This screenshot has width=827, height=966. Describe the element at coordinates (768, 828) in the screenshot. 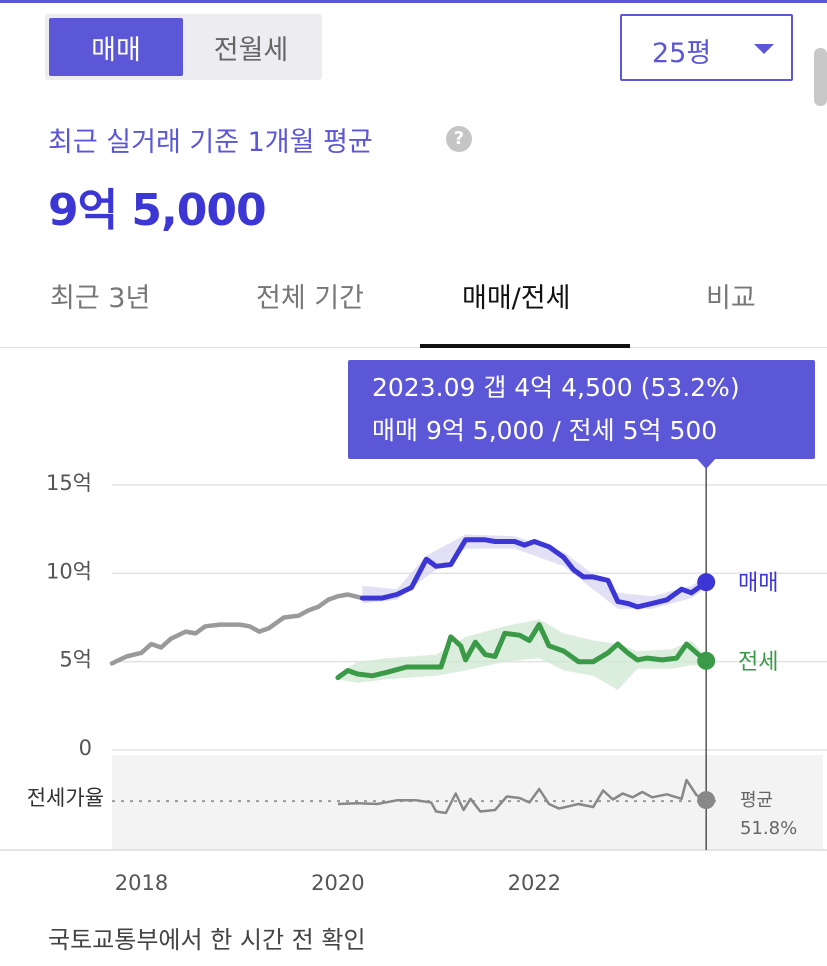

I see `ratio-average-value: 51.8%` at that location.